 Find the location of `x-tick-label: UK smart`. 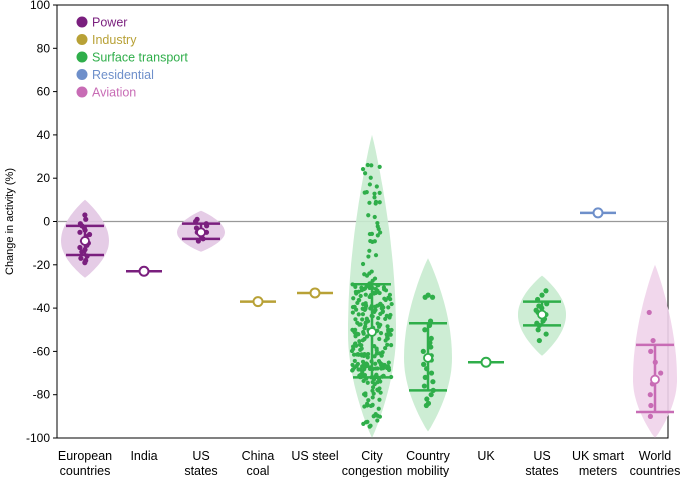

x-tick-label: UK smart is located at coordinates (598, 456).